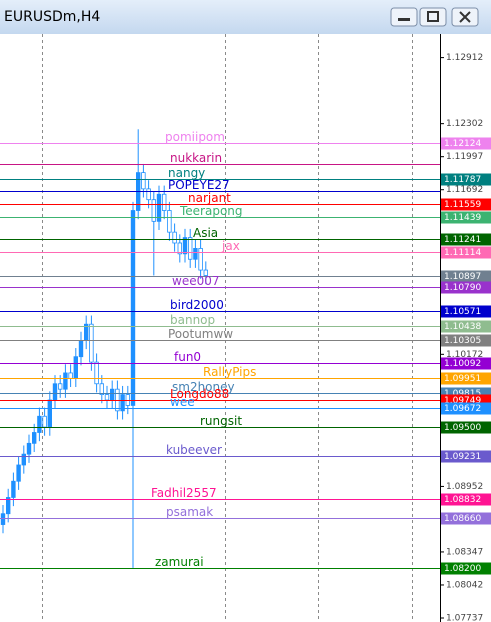 This screenshot has width=491, height=622. Describe the element at coordinates (462, 240) in the screenshot. I see `price-box-label: 1.11241` at that location.